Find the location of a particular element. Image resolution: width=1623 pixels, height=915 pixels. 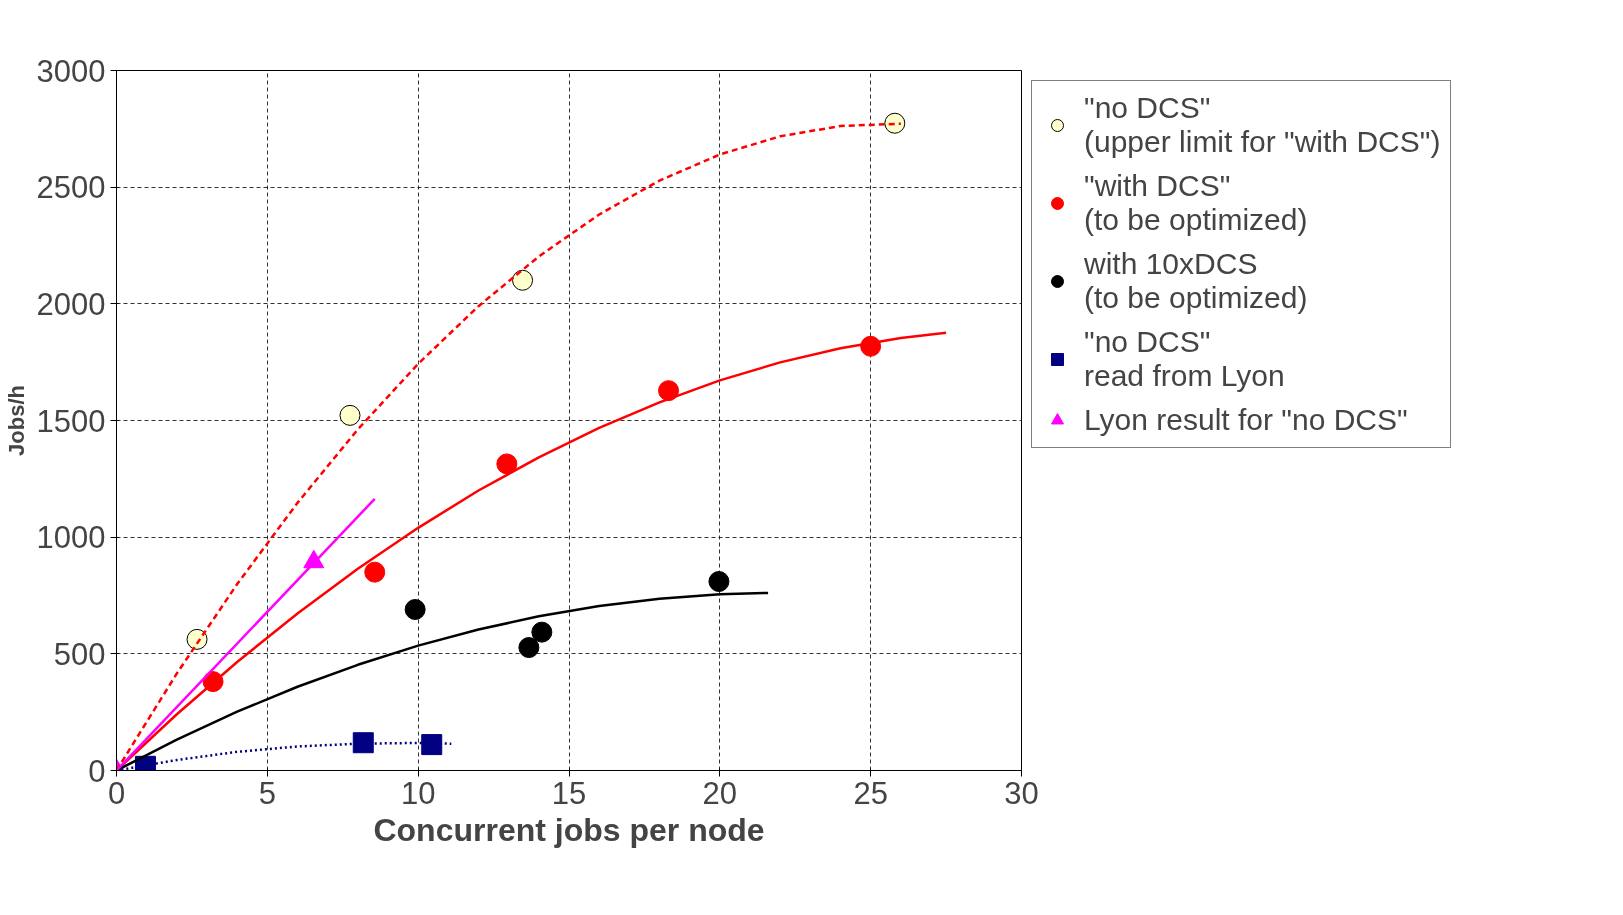

x-tick-label: 5 is located at coordinates (267, 793).